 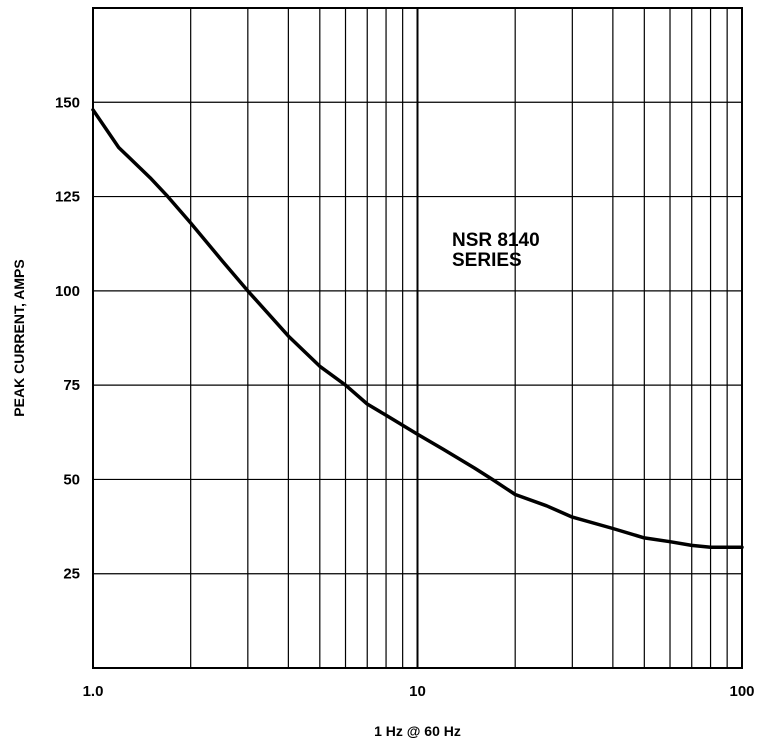 What do you see at coordinates (19, 337) in the screenshot?
I see `y-axis-label: PEAK CURRENT, AMPS` at bounding box center [19, 337].